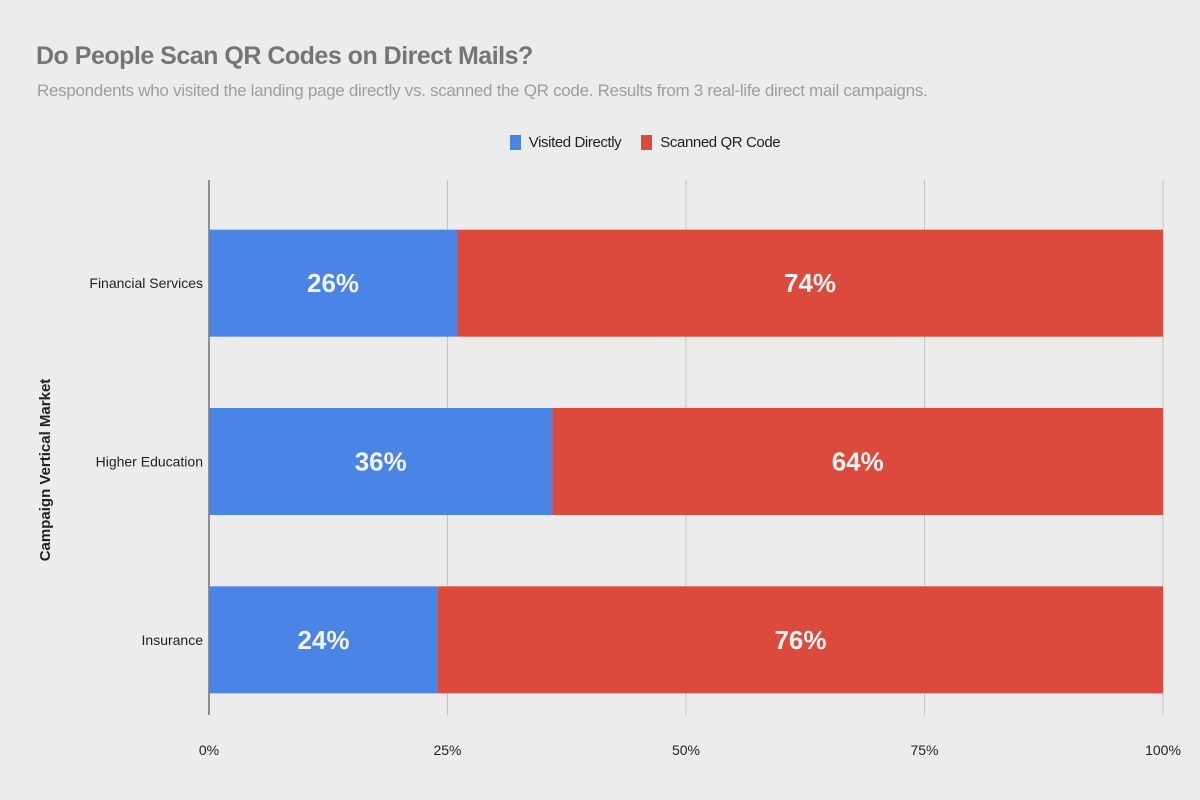  I want to click on legend-label: Scanned QR Code, so click(720, 142).